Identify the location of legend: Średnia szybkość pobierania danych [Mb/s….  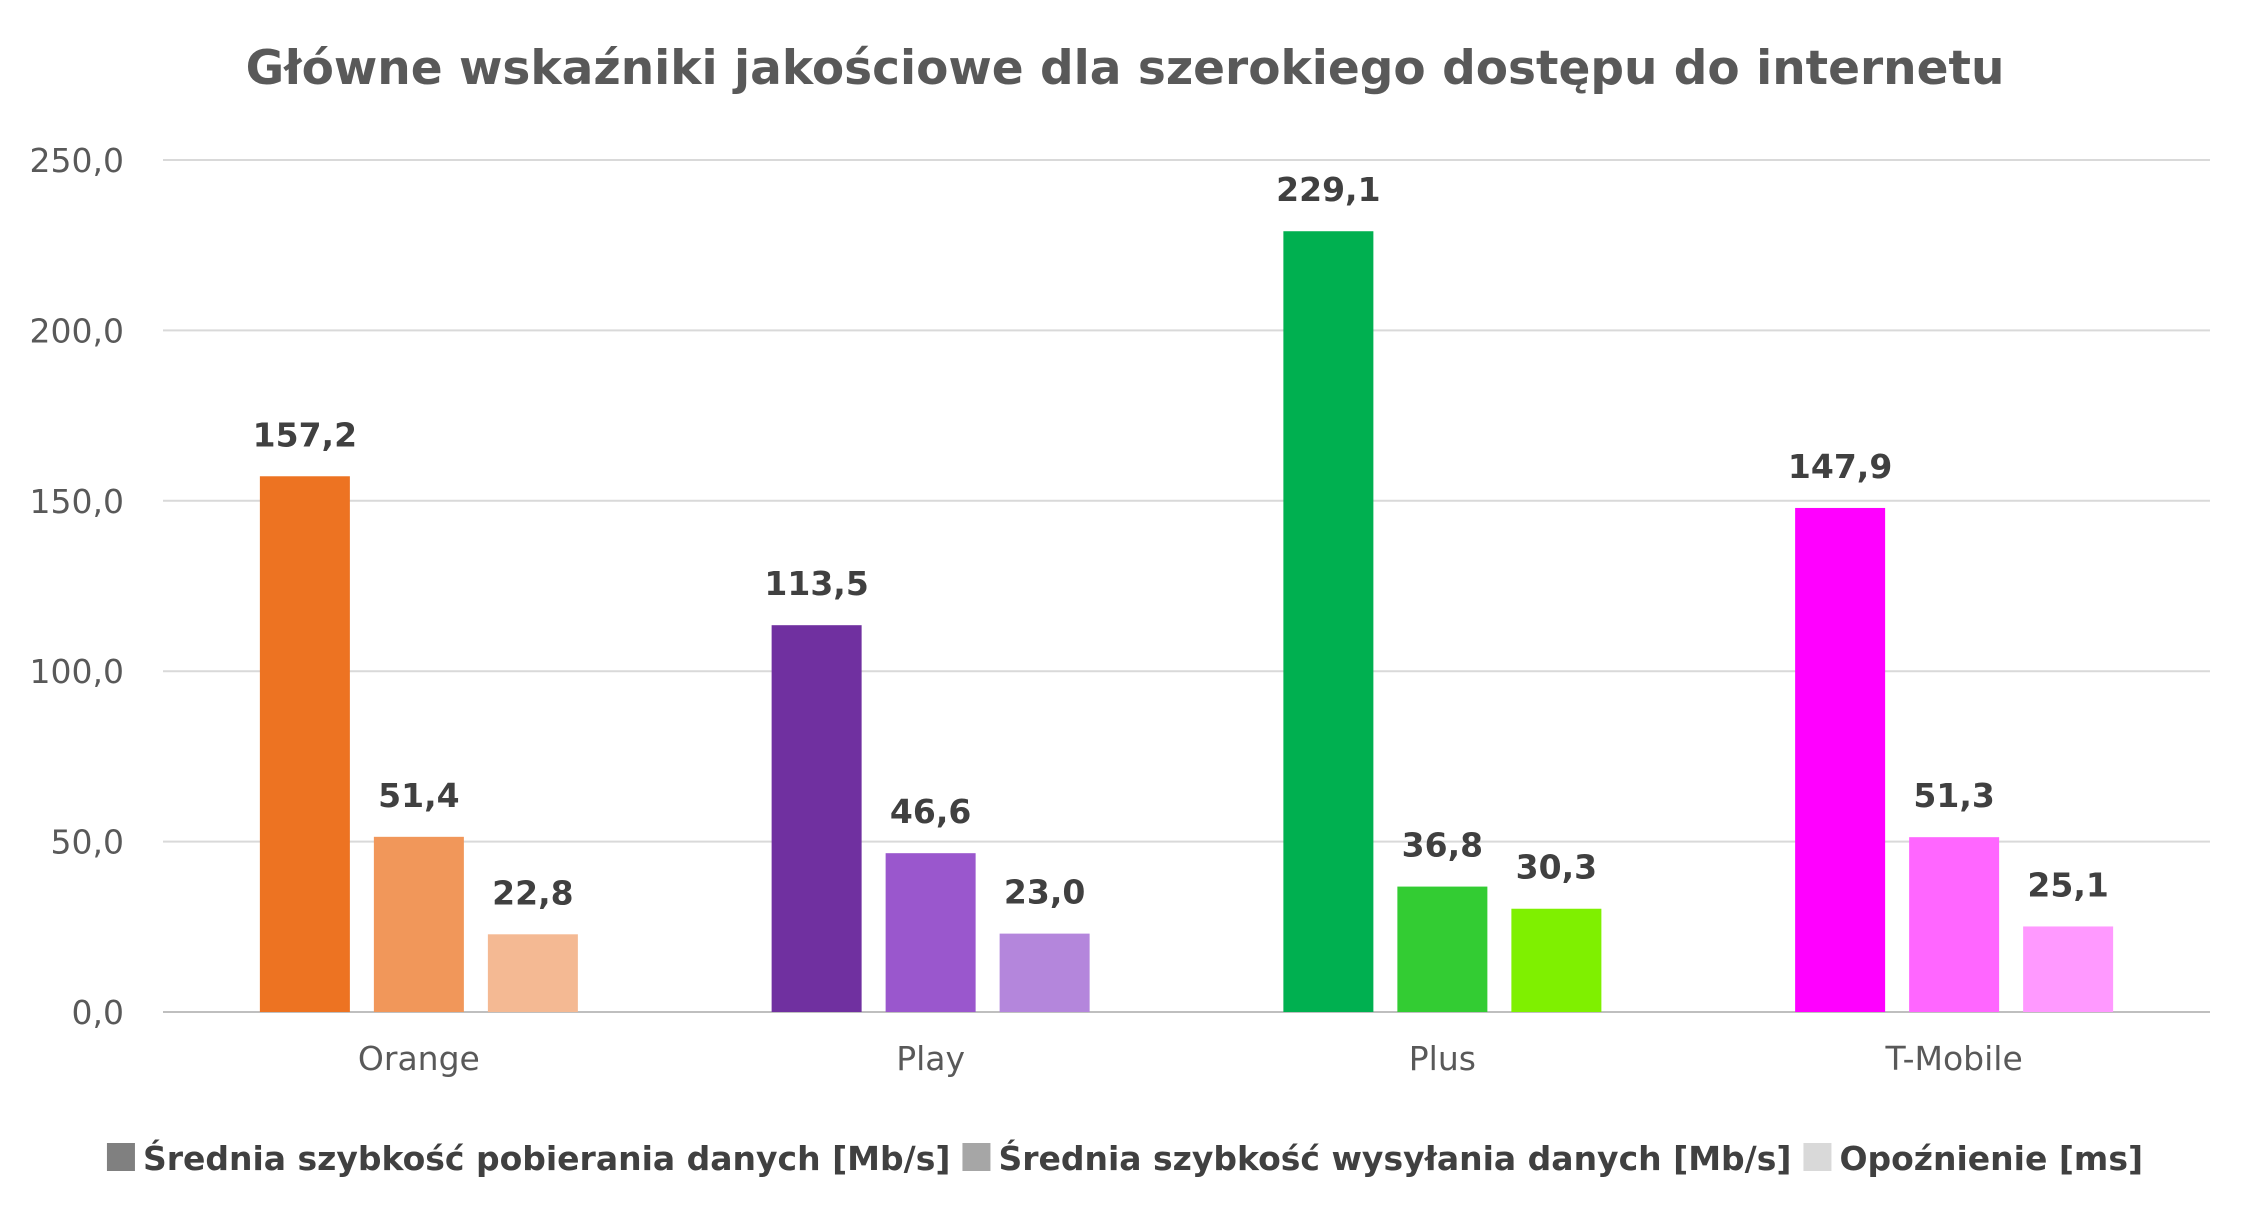
(1124, 1158).